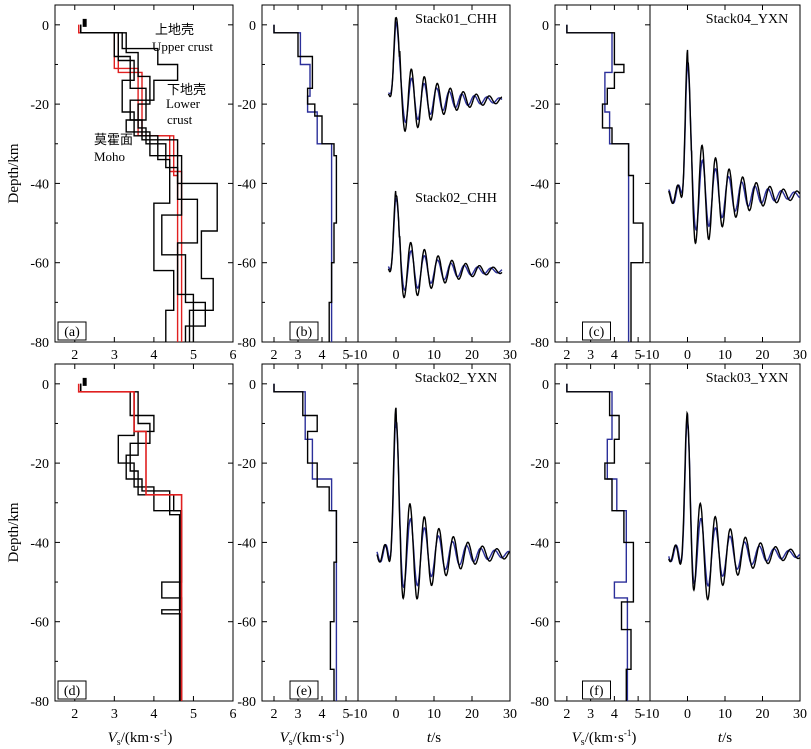 The height and width of the screenshot is (749, 811). Describe the element at coordinates (246, 184) in the screenshot. I see `ytick-label-b: -40` at that location.